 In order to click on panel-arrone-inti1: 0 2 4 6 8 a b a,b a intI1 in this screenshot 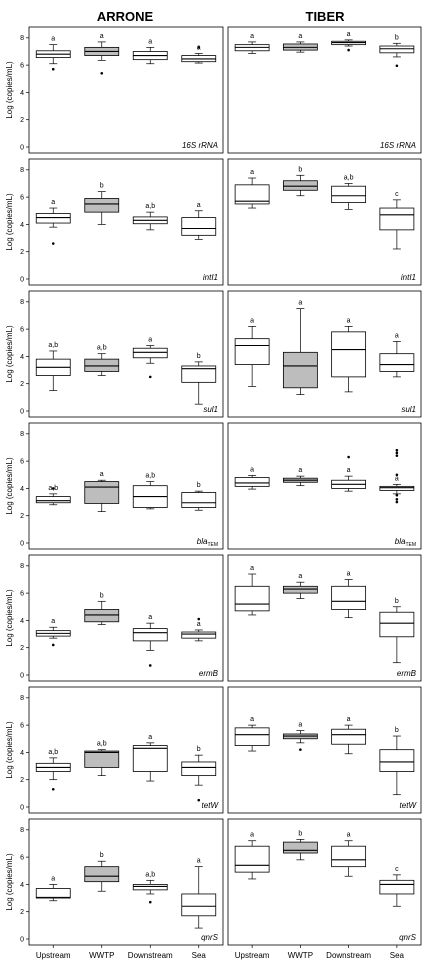, I will do `click(122, 222)`.